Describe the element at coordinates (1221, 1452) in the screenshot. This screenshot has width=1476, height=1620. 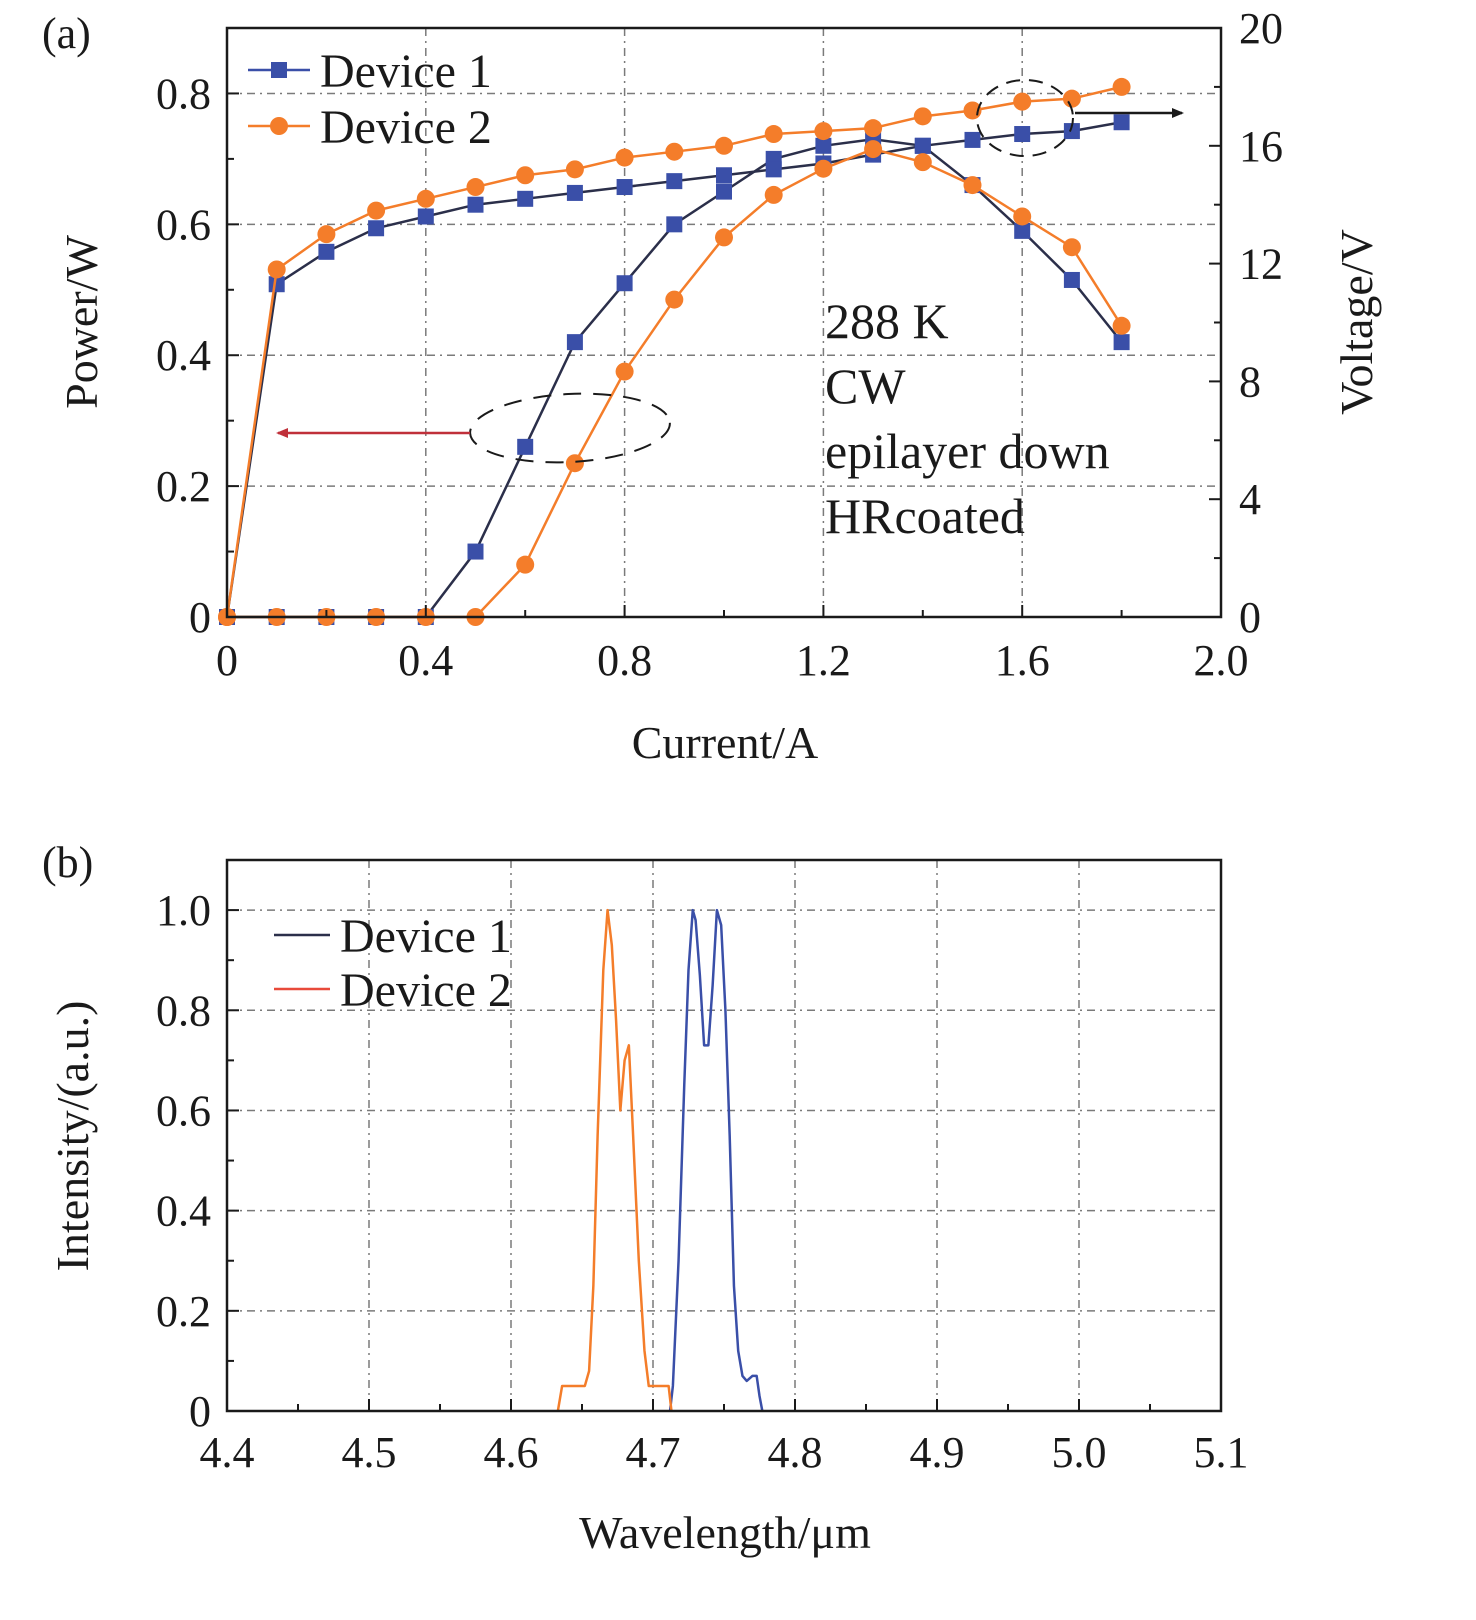
I see `x-tick-label: 5.1` at that location.